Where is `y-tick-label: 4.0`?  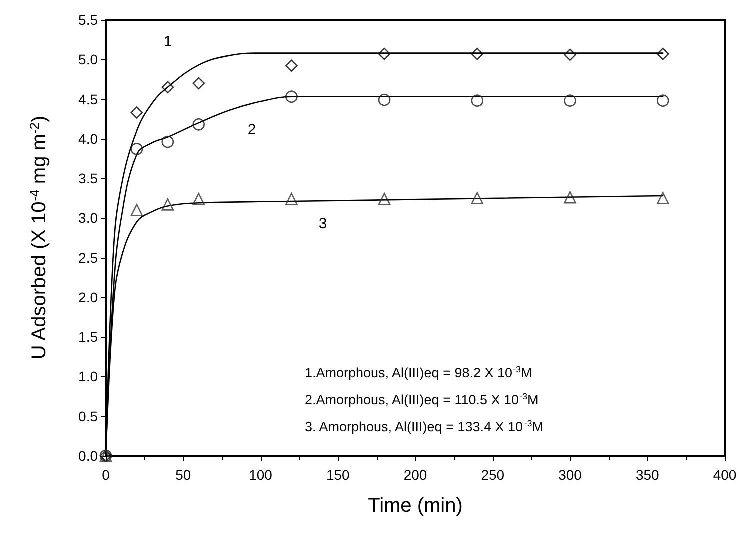
y-tick-label: 4.0 is located at coordinates (88, 138).